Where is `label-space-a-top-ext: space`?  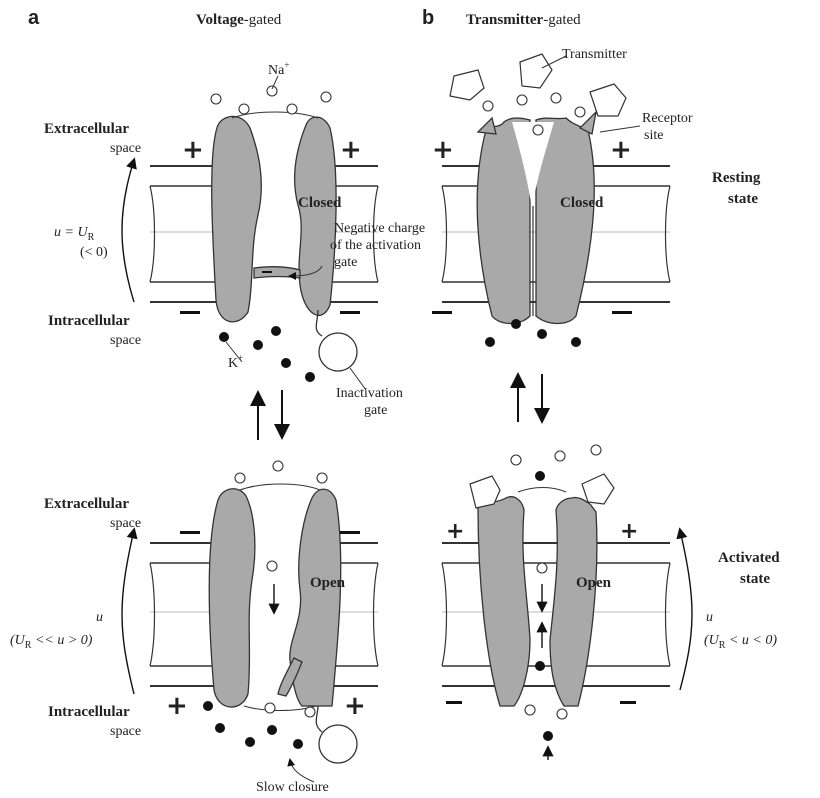
label-space-a-top-ext: space is located at coordinates (125, 148).